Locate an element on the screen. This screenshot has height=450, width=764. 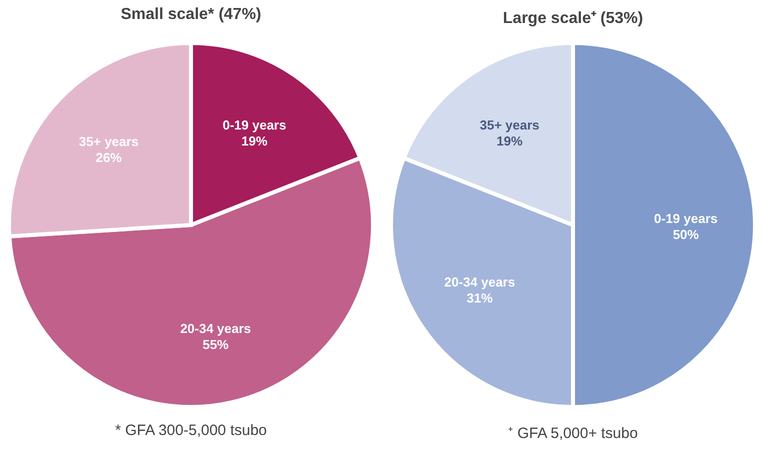
data-label: 31% is located at coordinates (480, 298).